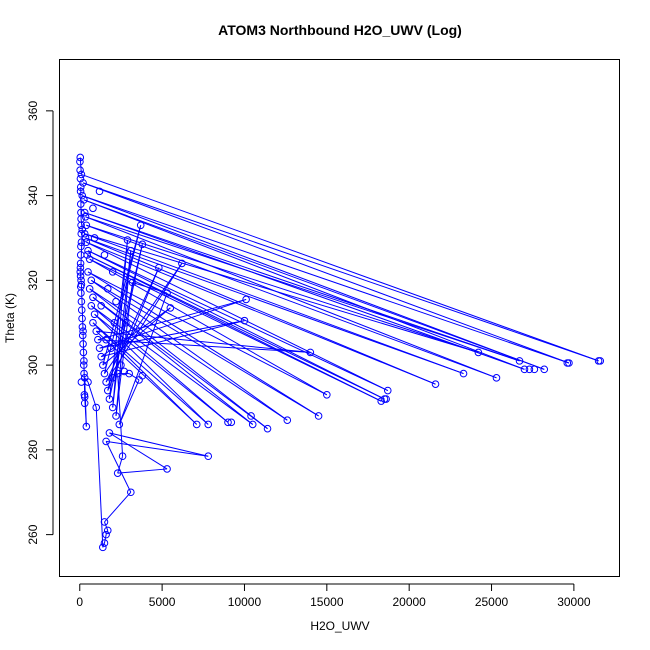 The width and height of the screenshot is (650, 650). What do you see at coordinates (162, 602) in the screenshot?
I see `x-tick-label: 5000` at bounding box center [162, 602].